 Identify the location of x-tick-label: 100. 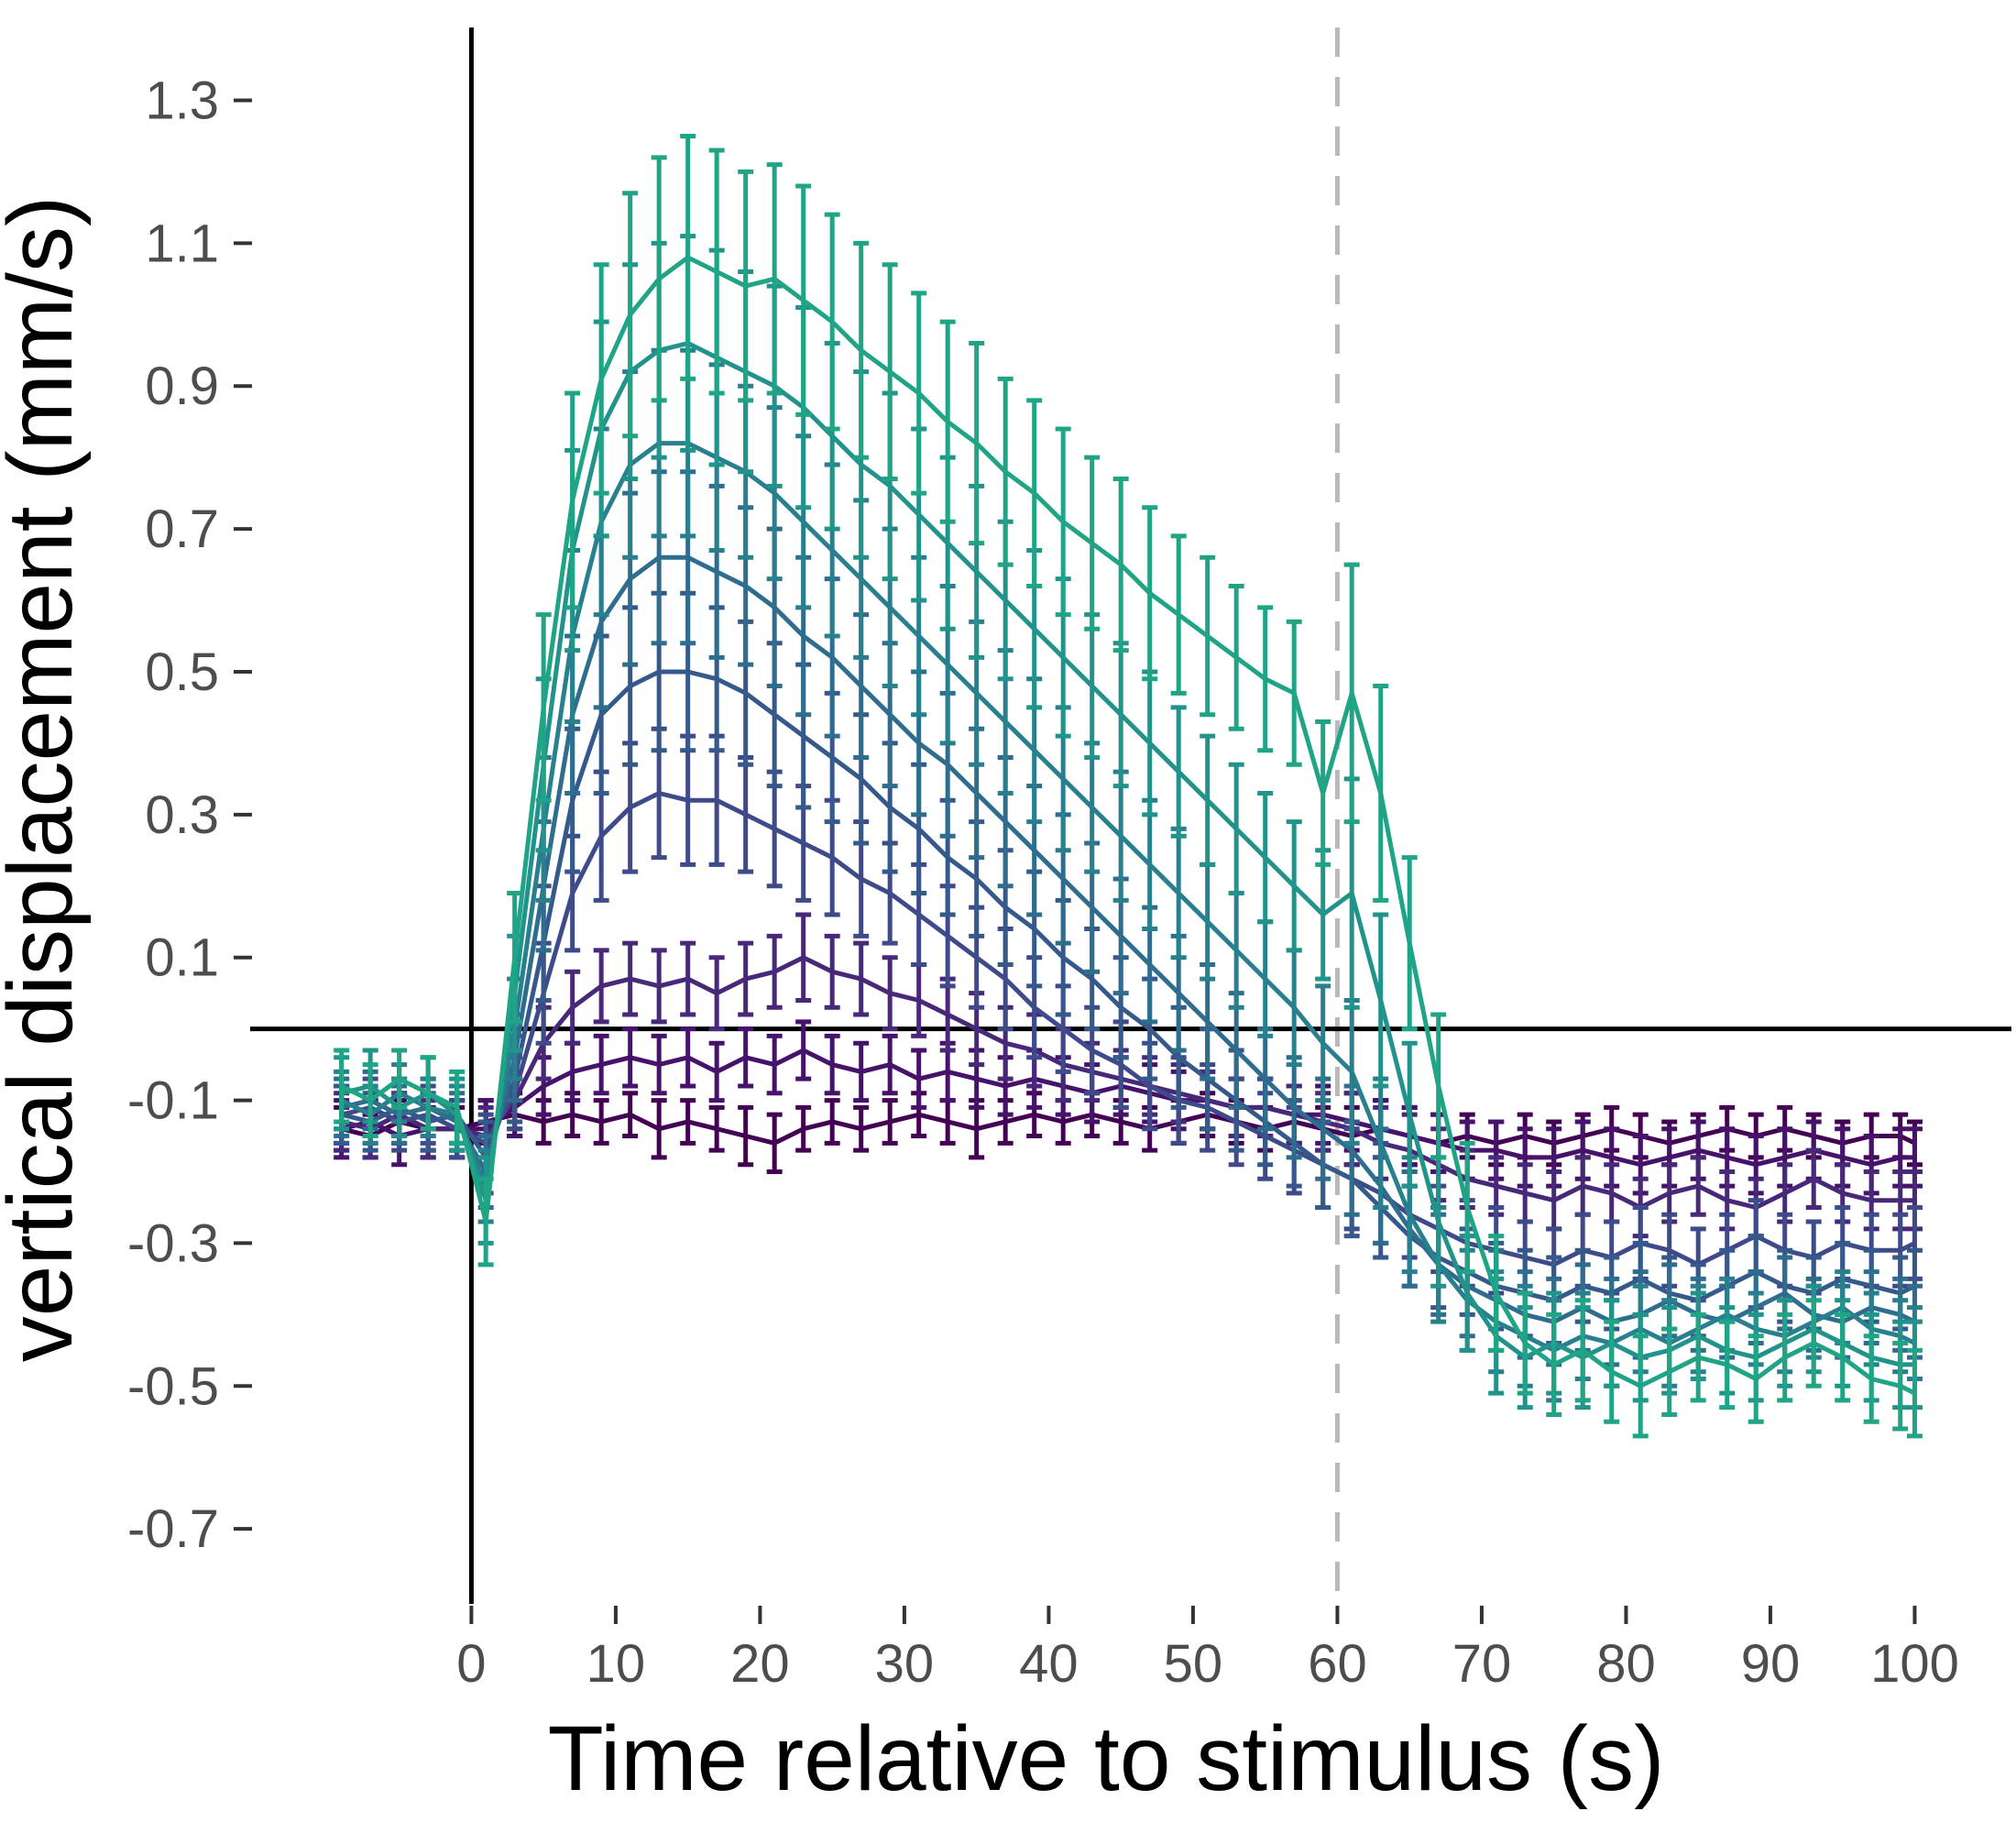
(1914, 1664).